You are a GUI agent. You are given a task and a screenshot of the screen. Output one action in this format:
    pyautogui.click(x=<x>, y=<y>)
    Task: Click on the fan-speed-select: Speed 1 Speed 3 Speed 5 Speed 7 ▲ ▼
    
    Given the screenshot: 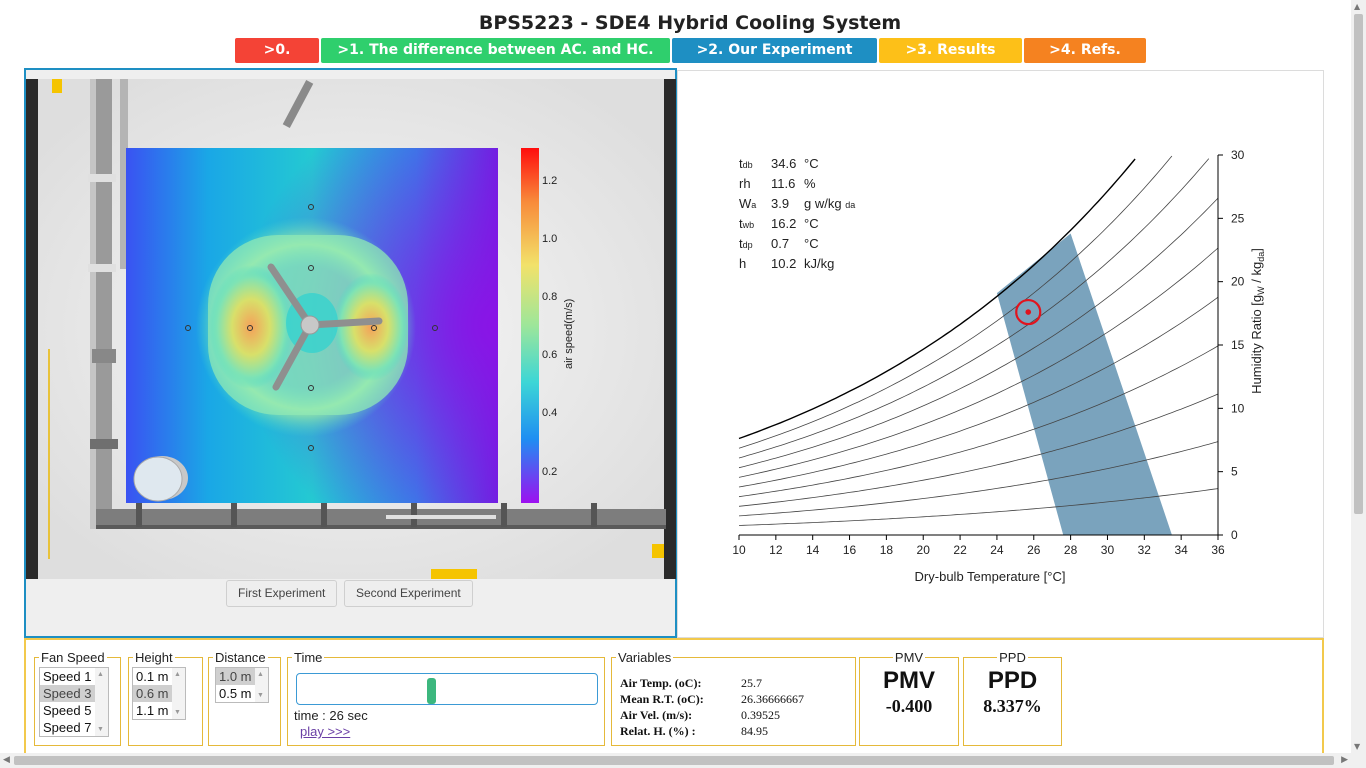 What is the action you would take?
    pyautogui.click(x=74, y=702)
    